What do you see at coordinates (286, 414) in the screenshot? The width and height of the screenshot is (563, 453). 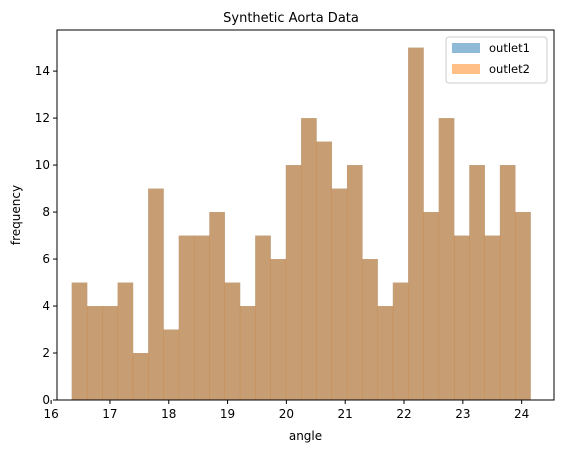 I see `x-tick-label-20: 20` at bounding box center [286, 414].